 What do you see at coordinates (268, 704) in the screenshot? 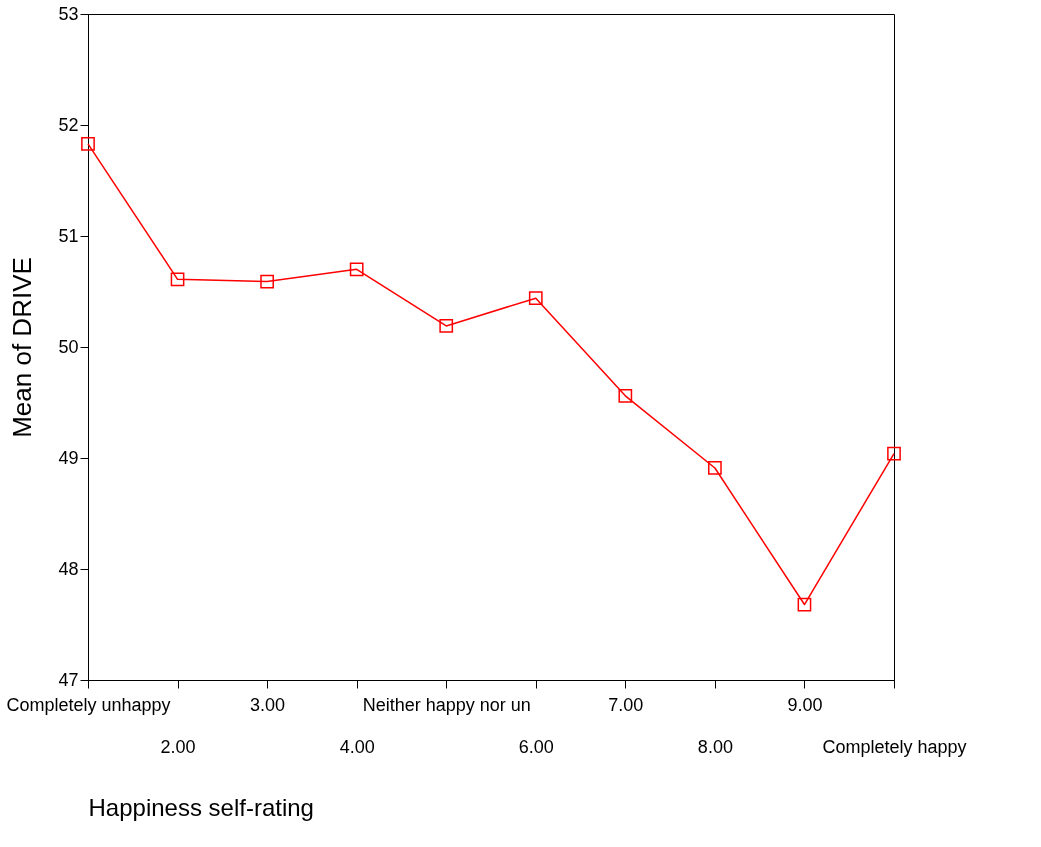
I see `x-tick-label: 3.00` at bounding box center [268, 704].